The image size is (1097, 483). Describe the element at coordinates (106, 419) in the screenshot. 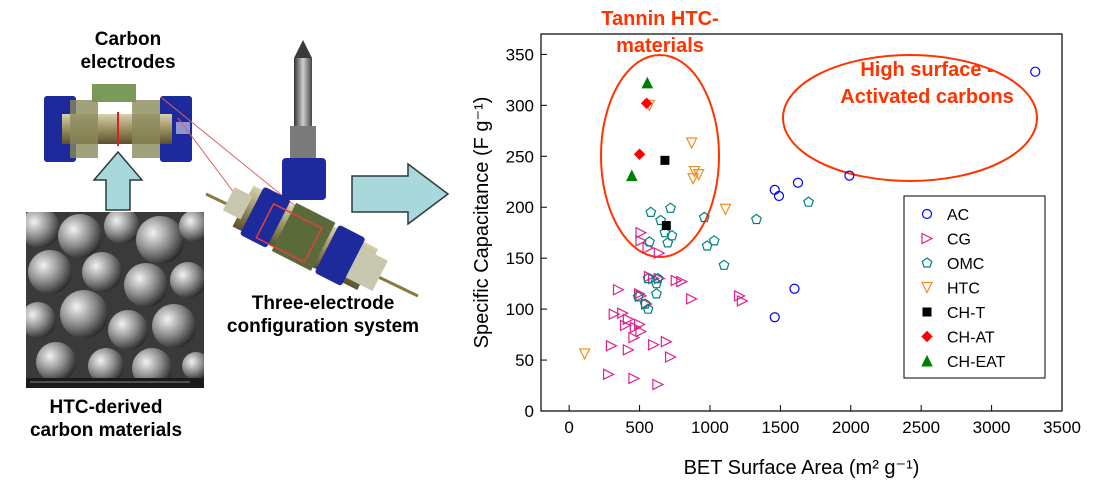

I see `htc-derived-label: HTC-derived carbon materials` at that location.